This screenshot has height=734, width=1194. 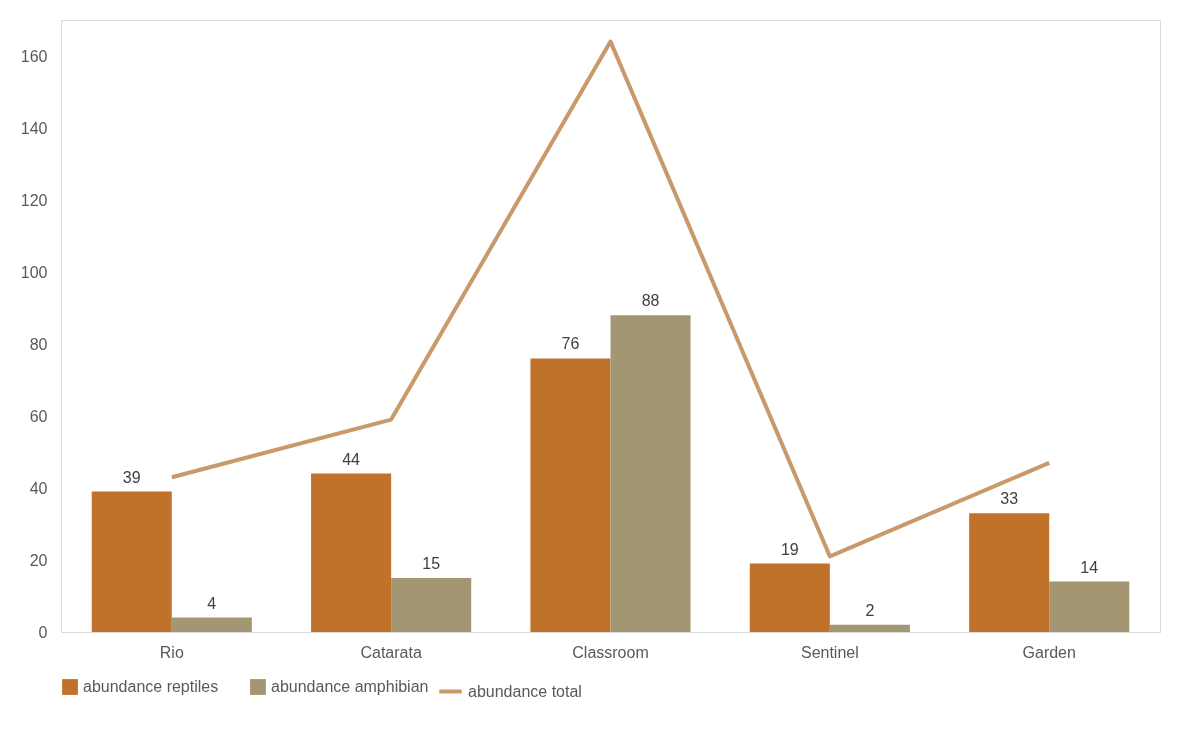 I want to click on data-label: 19, so click(x=789, y=549).